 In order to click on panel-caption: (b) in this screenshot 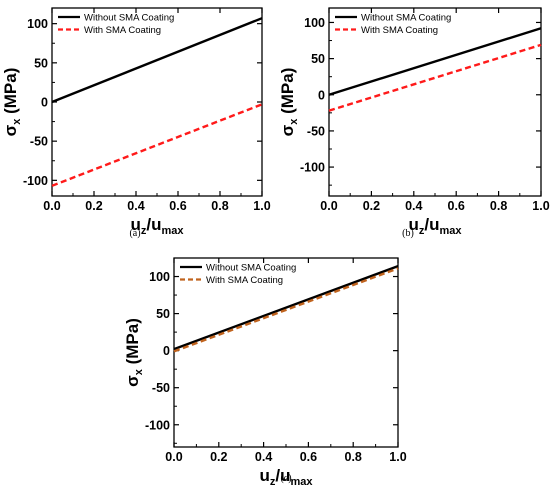, I will do `click(408, 233)`.